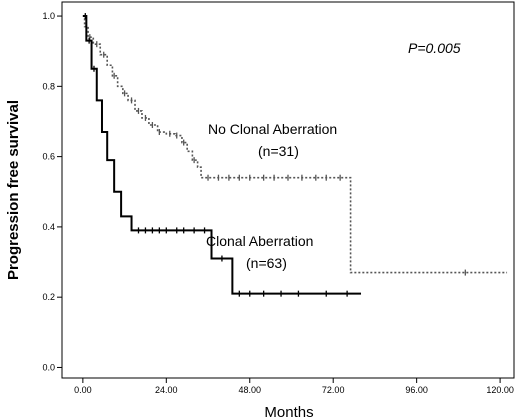 Image resolution: width=520 pixels, height=419 pixels. What do you see at coordinates (48, 227) in the screenshot?
I see `y-tick-label: 0.4` at bounding box center [48, 227].